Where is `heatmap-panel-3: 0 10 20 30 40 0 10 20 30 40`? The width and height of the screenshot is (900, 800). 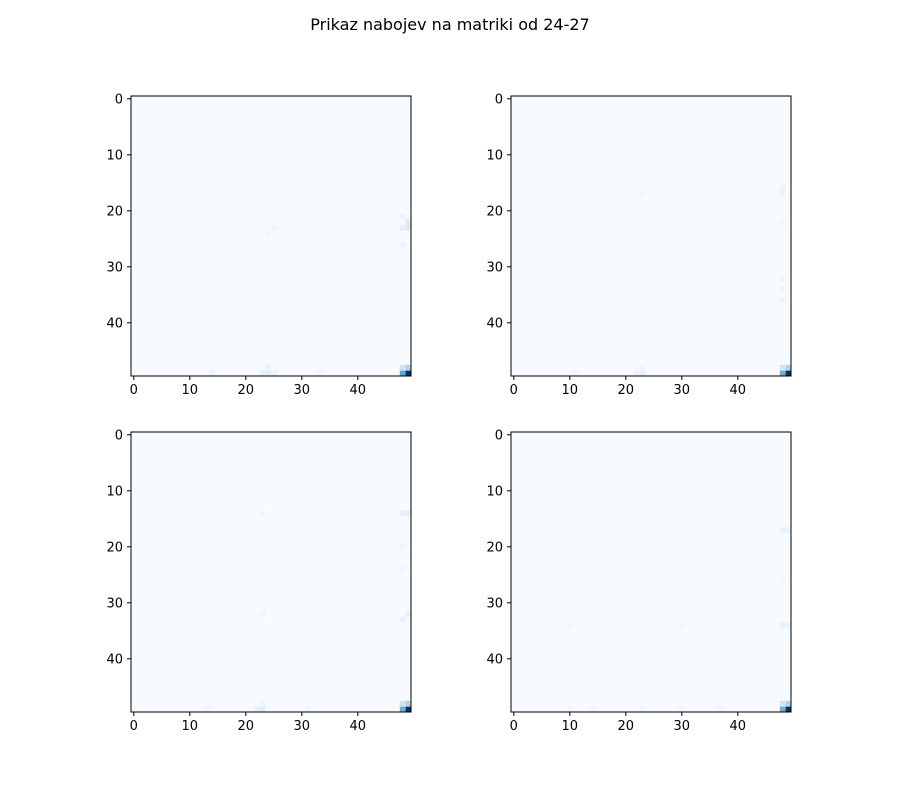 heatmap-panel-3: 0 10 20 30 40 0 10 20 30 40 is located at coordinates (259, 581).